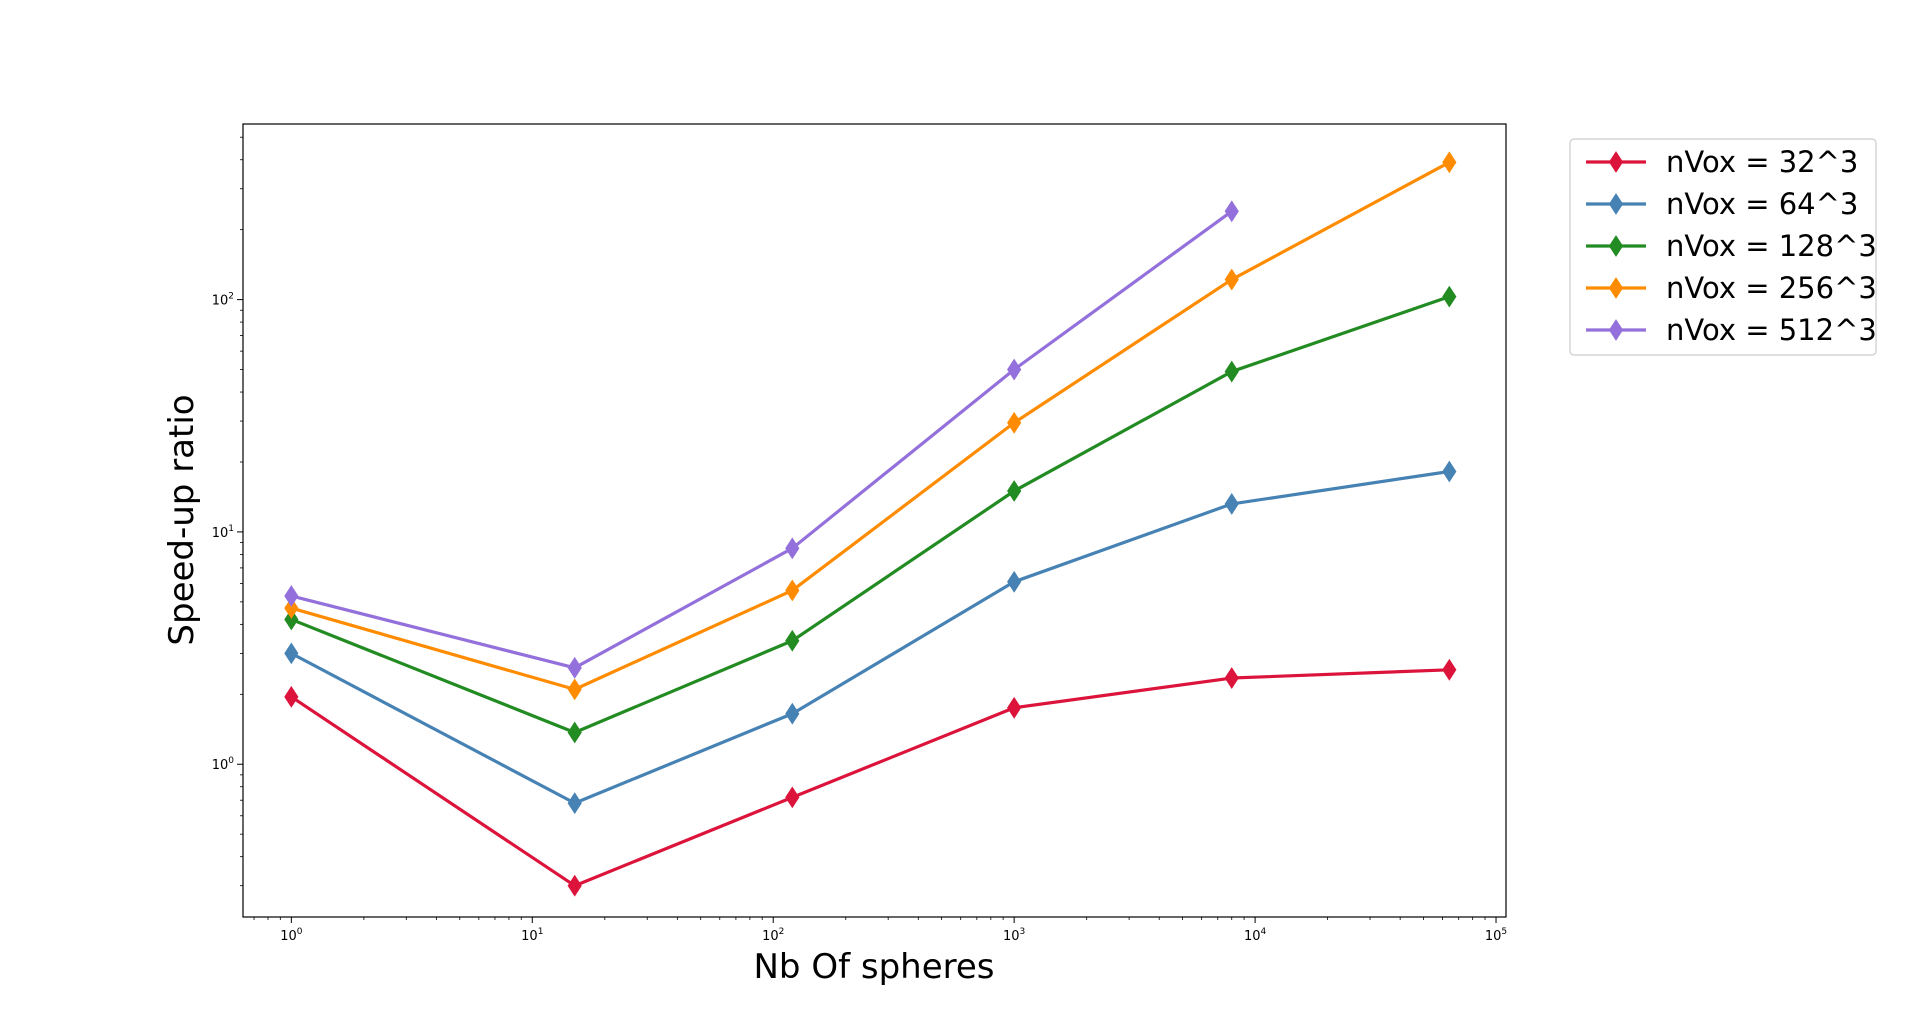 The height and width of the screenshot is (1023, 1920). I want to click on legend-item: nVox = 128^3, so click(1731, 246).